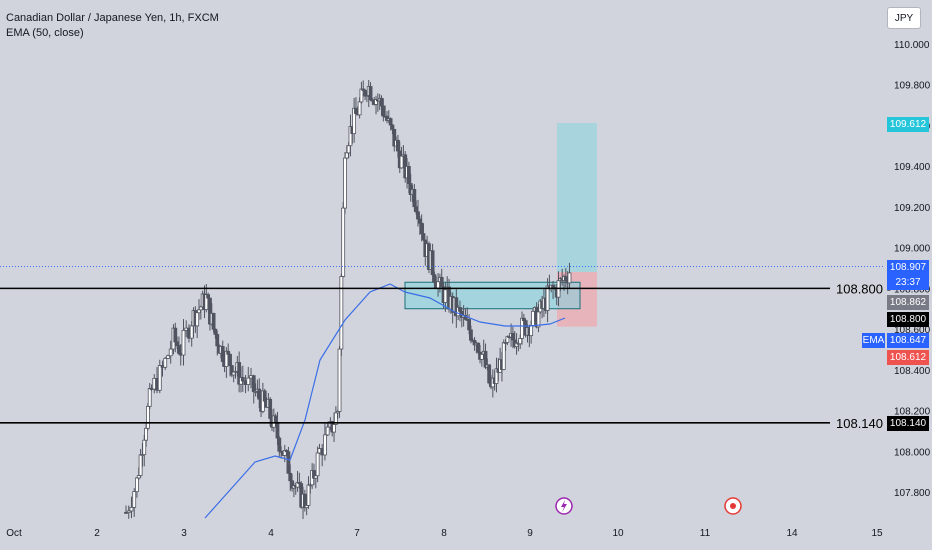  I want to click on horizontal-line-label-1: 108.140 -, so click(863, 423).